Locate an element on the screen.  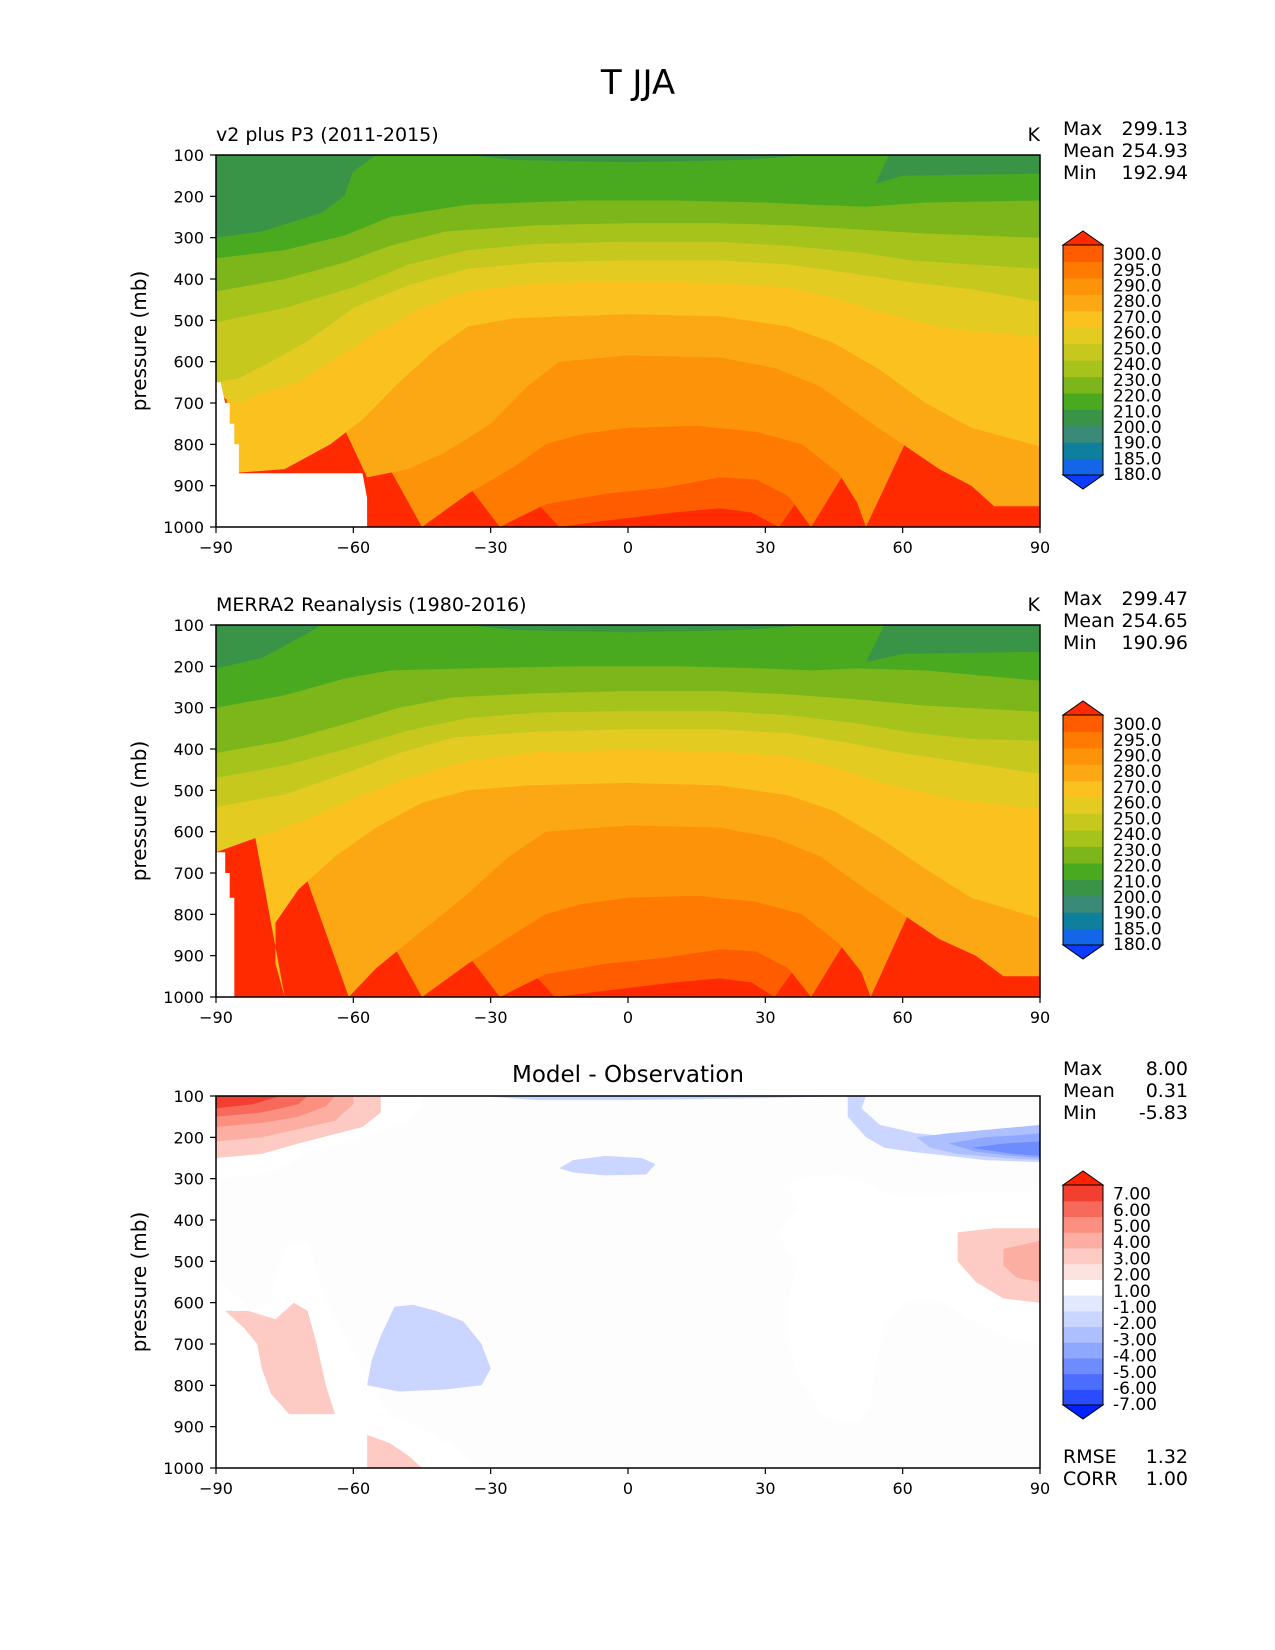
colorbar-difference-label-4: 3.00 is located at coordinates (1132, 1259).